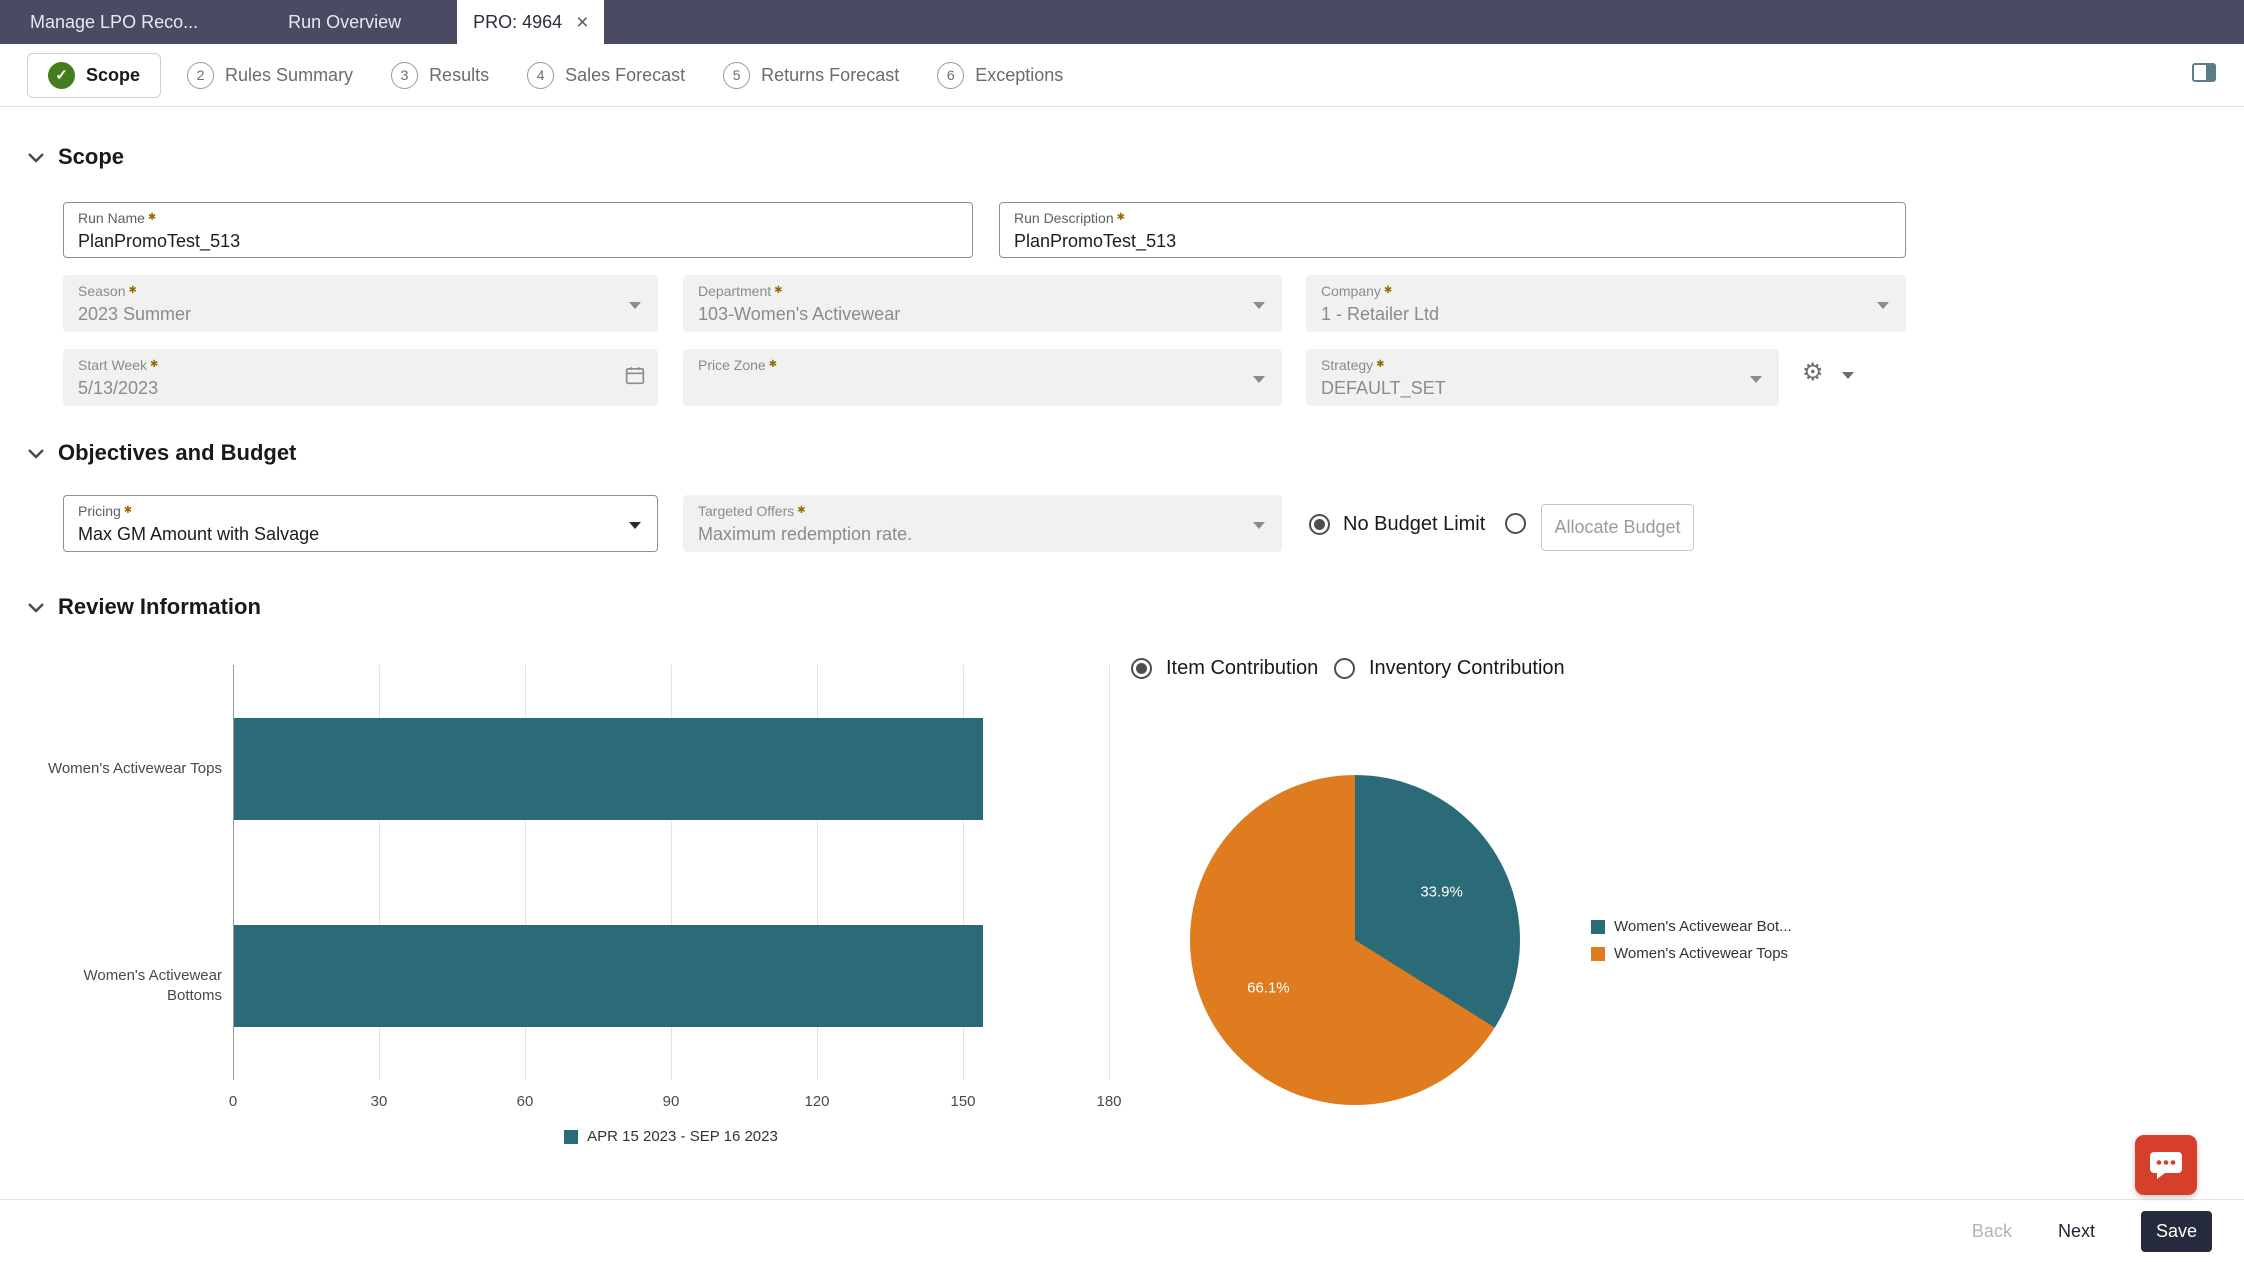 The width and height of the screenshot is (2244, 1262). What do you see at coordinates (1122, 1230) in the screenshot?
I see `footer-action-bar: Back Next Save` at bounding box center [1122, 1230].